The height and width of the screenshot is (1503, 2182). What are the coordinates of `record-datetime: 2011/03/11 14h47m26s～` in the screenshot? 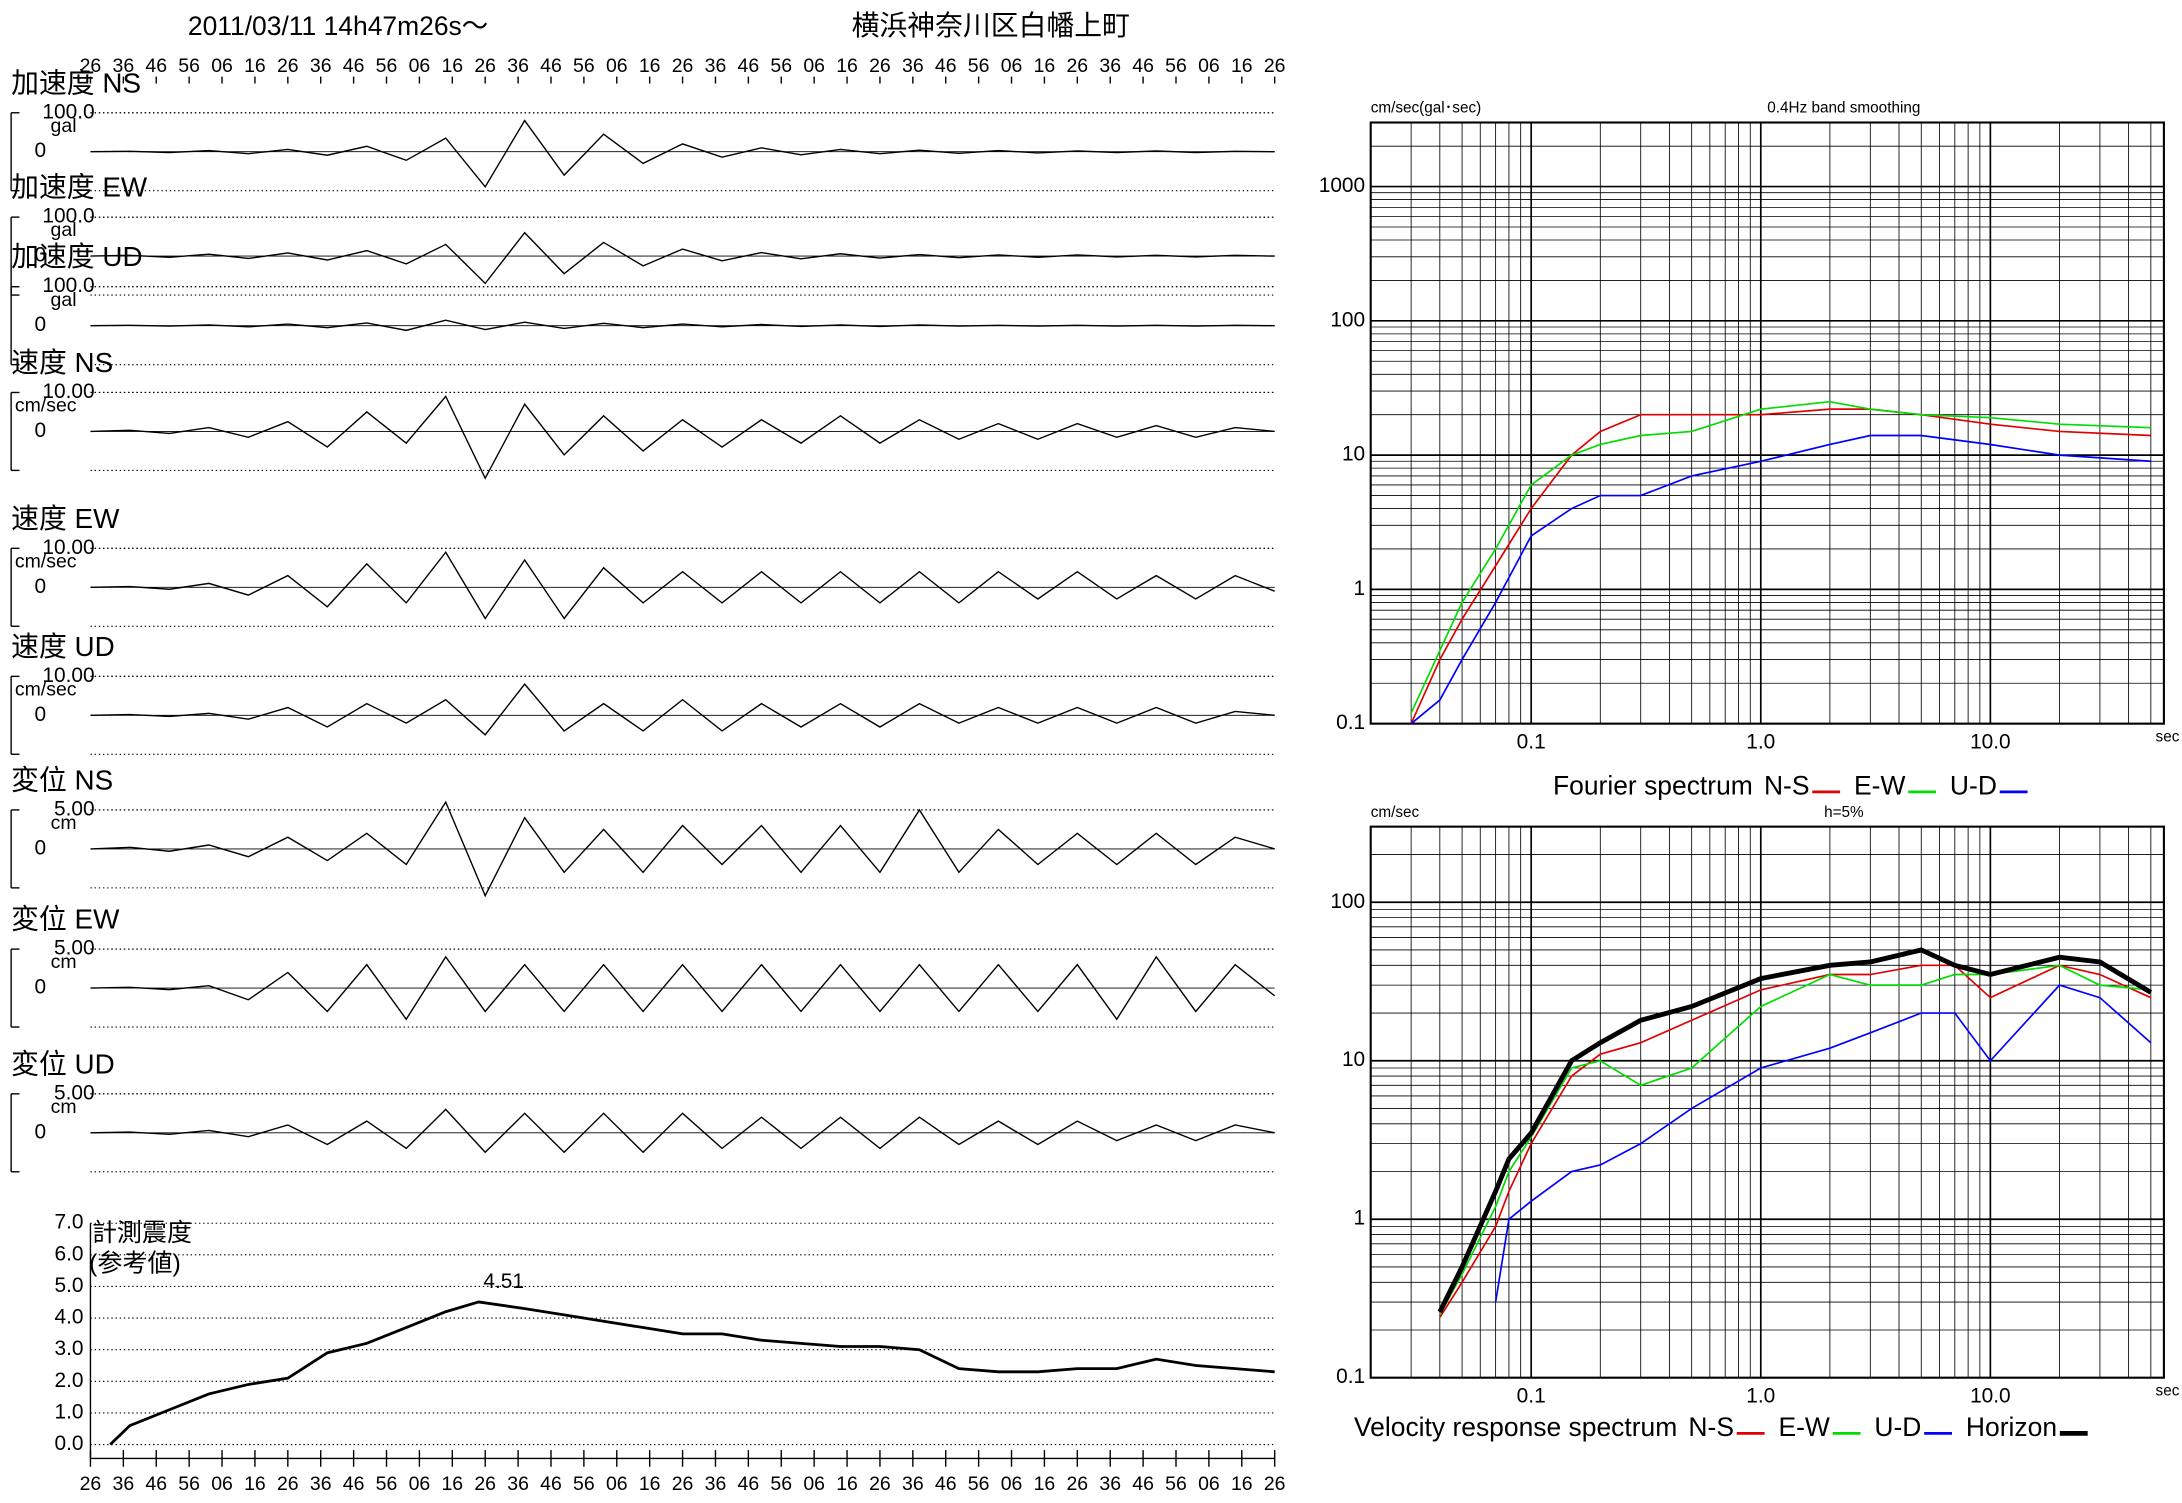 It's located at (338, 26).